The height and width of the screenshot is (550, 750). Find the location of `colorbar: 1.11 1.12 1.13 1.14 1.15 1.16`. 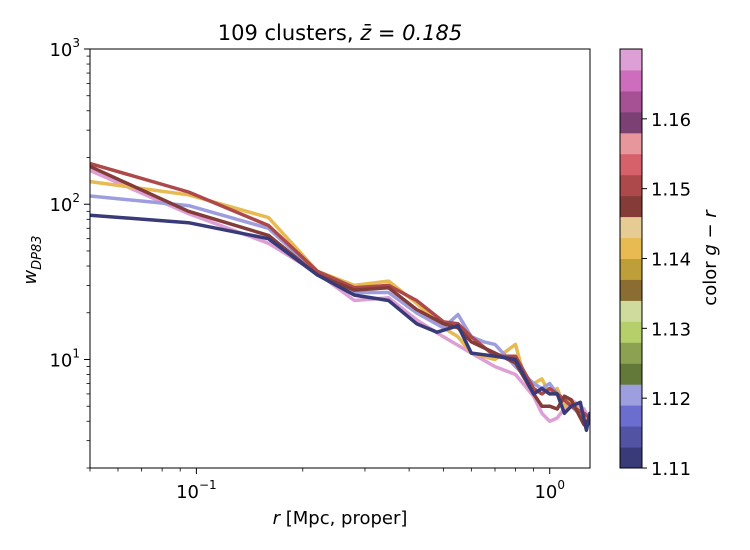

colorbar: 1.11 1.12 1.13 1.14 1.15 1.16 is located at coordinates (655, 264).